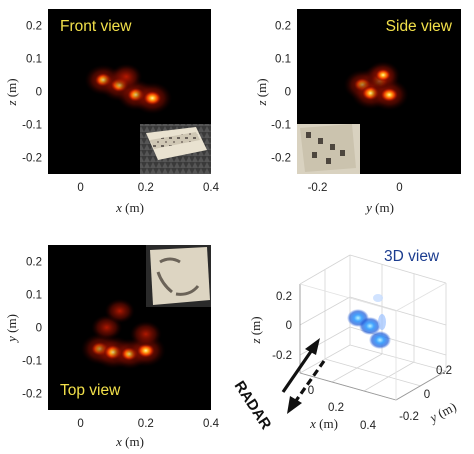 The width and height of the screenshot is (474, 454). What do you see at coordinates (96, 26) in the screenshot?
I see `front-view-label: Front view` at bounding box center [96, 26].